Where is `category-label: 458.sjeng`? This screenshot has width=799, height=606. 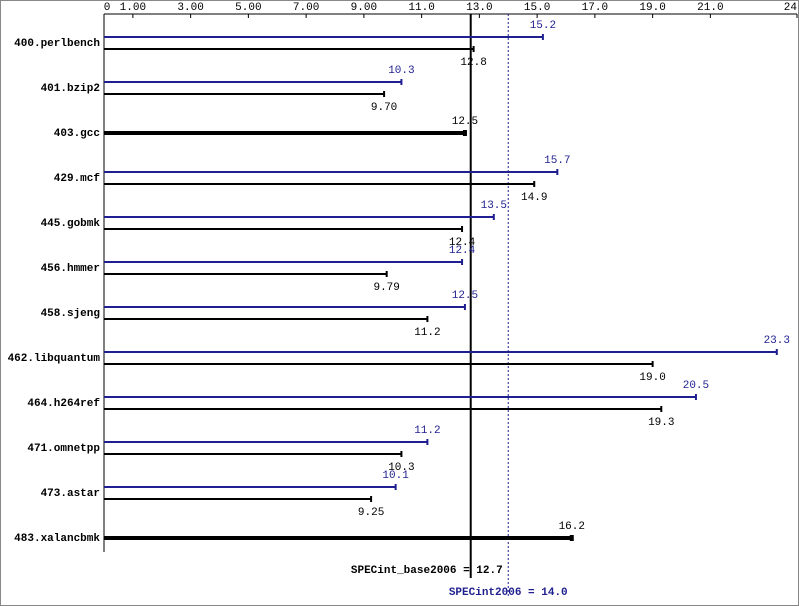
category-label: 458.sjeng is located at coordinates (70, 314).